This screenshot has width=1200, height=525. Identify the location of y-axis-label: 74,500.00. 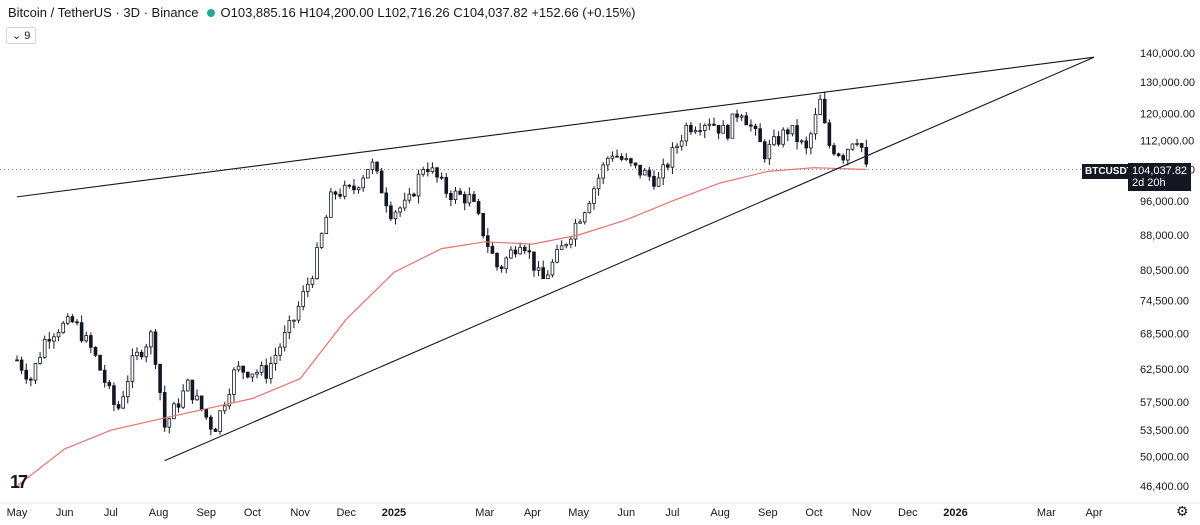
(1164, 301).